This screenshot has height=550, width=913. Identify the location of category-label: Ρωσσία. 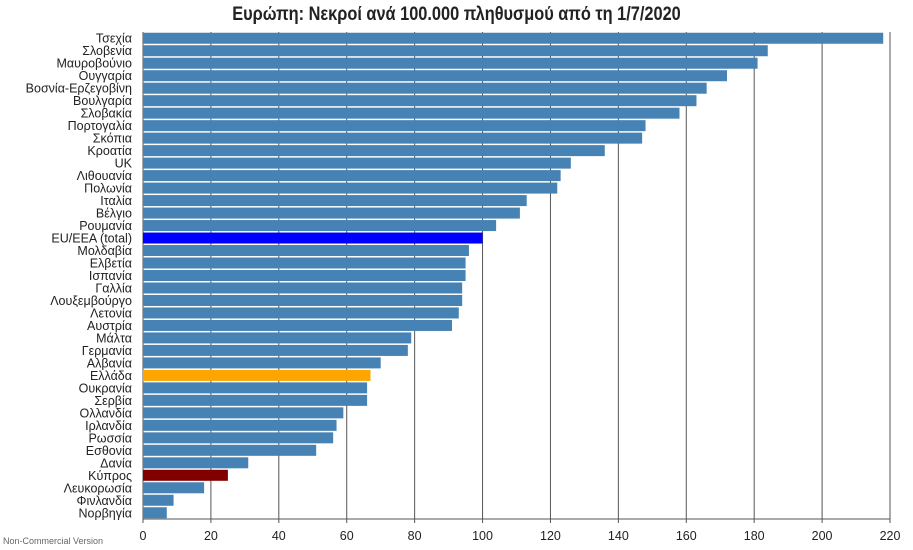
(110, 438).